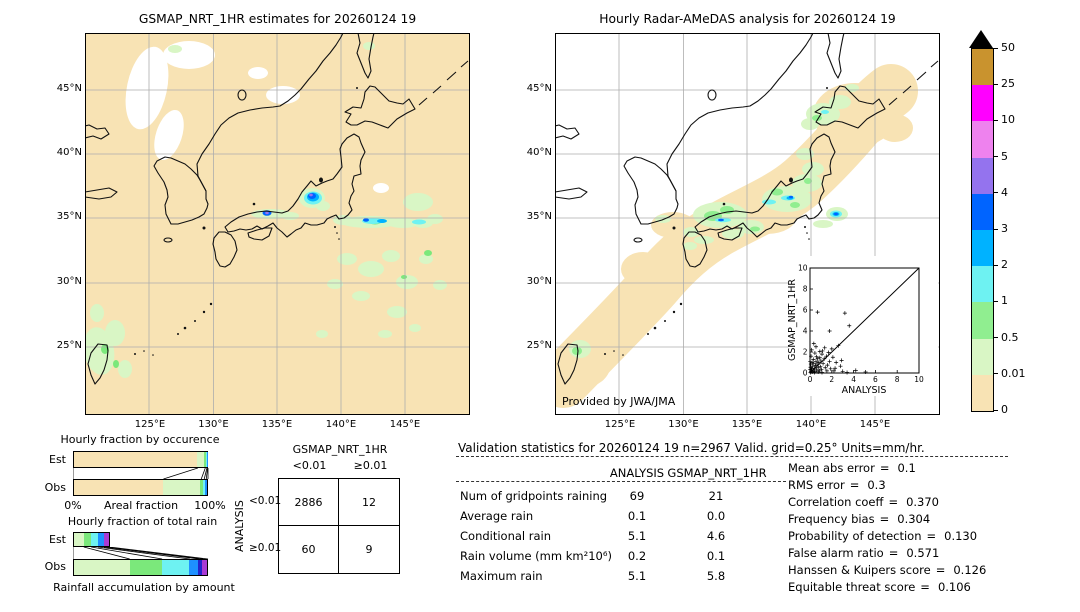 The width and height of the screenshot is (1080, 612). What do you see at coordinates (805, 289) in the screenshot?
I see `inset-y-tick-label: 8` at bounding box center [805, 289].